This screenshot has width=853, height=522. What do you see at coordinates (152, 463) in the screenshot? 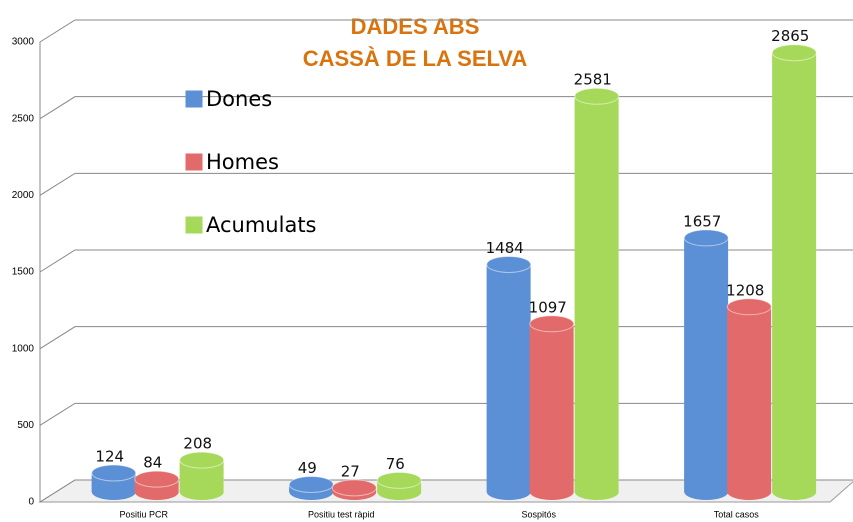
I see `value-label: 84` at bounding box center [152, 463].